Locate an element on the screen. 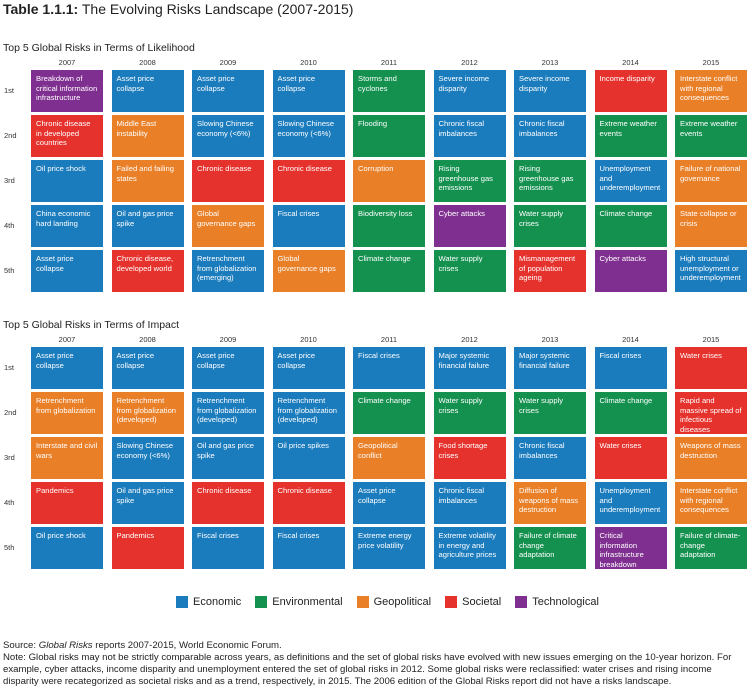 The height and width of the screenshot is (689, 750). impact-year-2015: 2015 is located at coordinates (711, 339).